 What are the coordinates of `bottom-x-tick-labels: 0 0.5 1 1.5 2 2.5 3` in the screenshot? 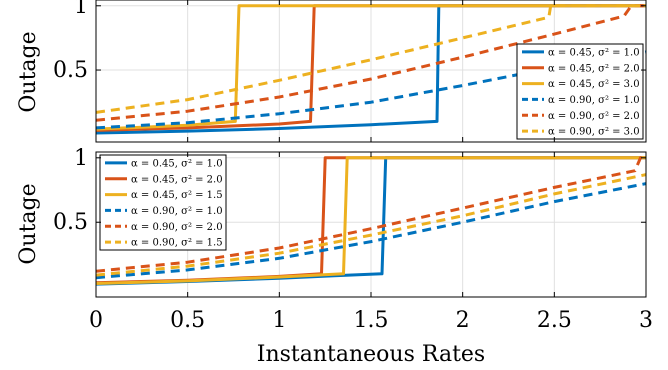 It's located at (371, 320).